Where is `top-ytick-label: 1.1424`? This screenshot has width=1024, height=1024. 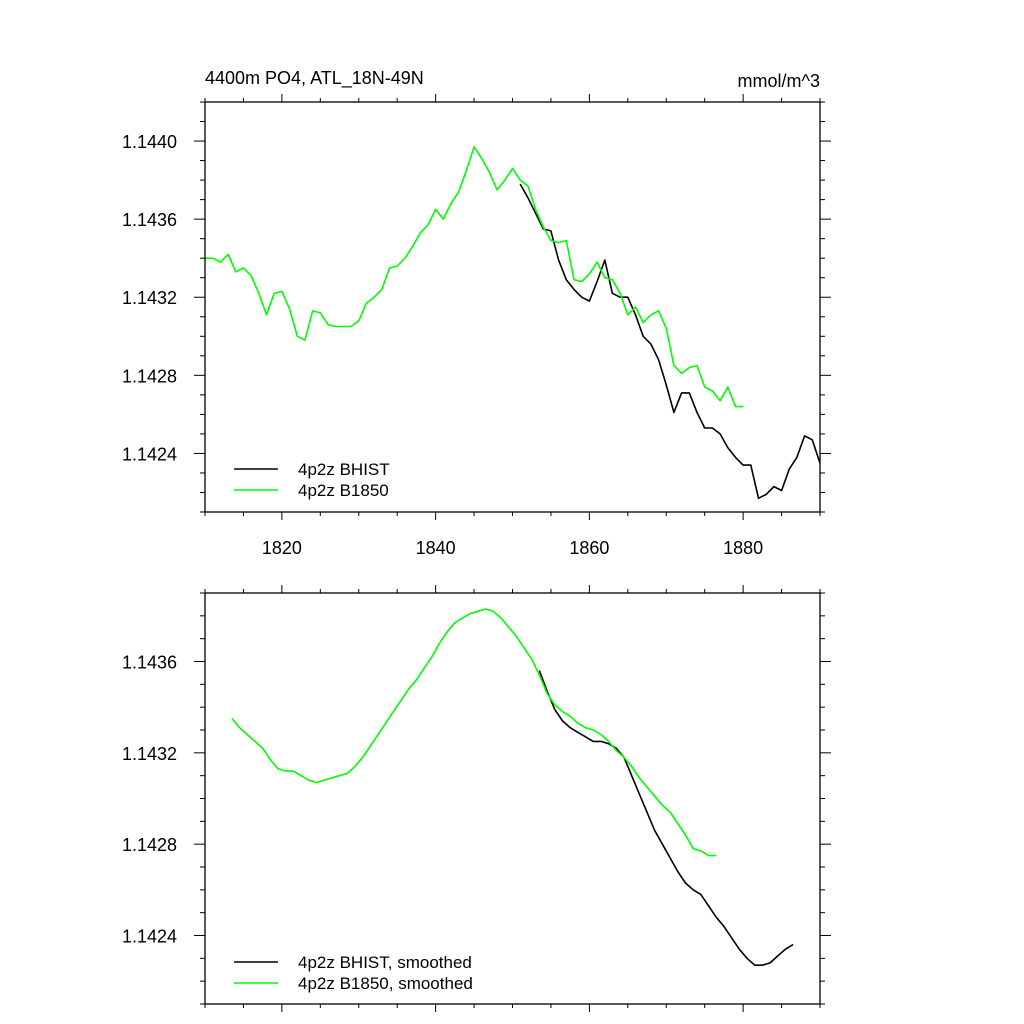
top-ytick-label: 1.1424 is located at coordinates (149, 454).